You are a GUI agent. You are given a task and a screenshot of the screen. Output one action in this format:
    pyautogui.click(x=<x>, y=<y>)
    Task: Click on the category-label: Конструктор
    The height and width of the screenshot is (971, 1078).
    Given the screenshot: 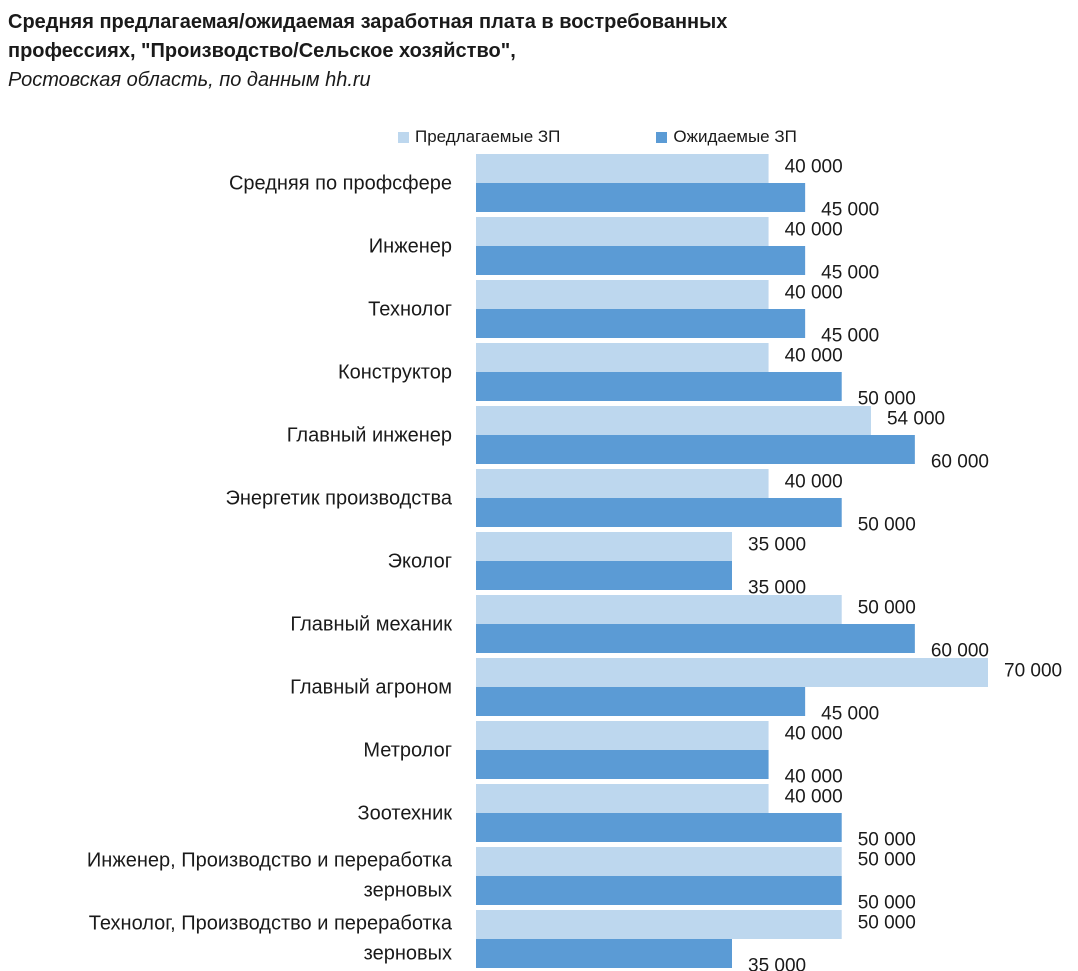 What is the action you would take?
    pyautogui.click(x=395, y=372)
    